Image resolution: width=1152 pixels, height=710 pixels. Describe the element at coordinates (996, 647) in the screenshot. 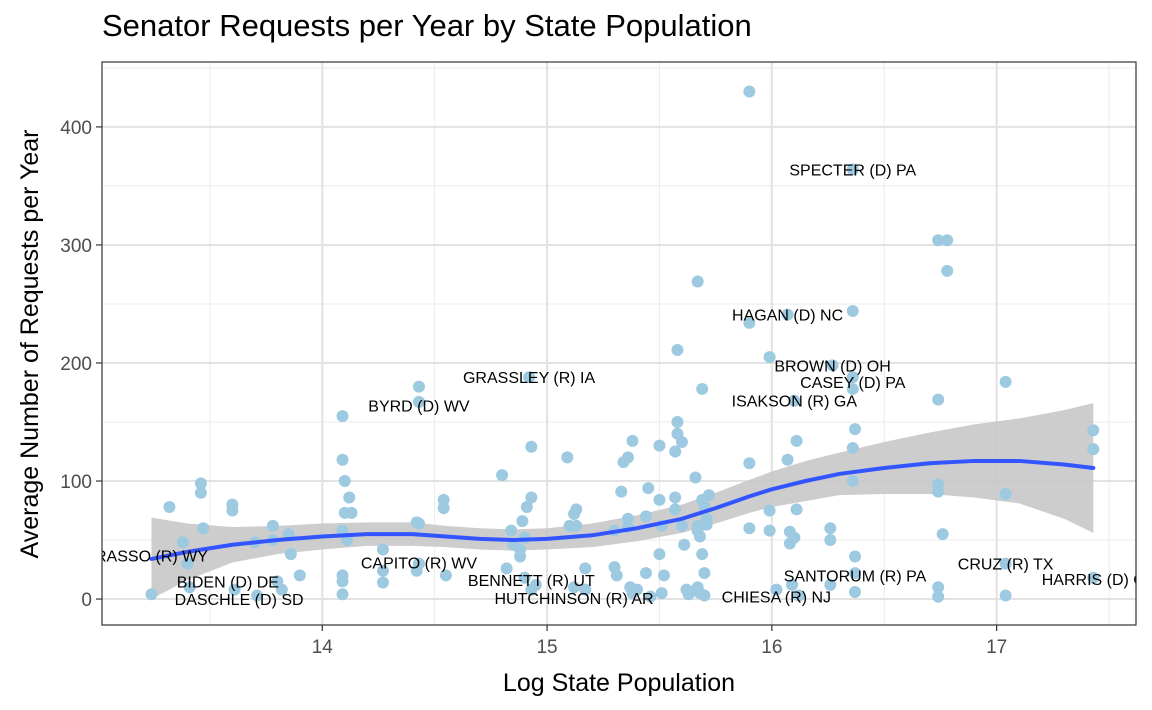

I see `x-tick-label: 17` at that location.